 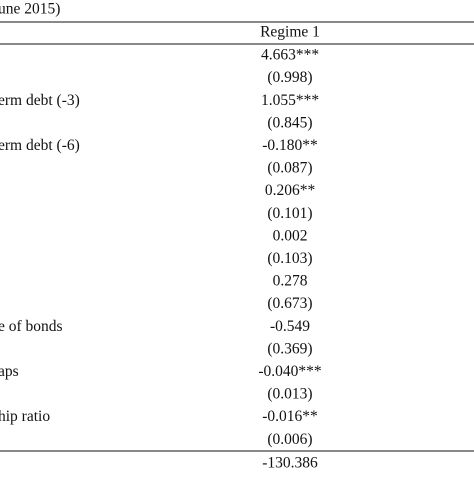 What do you see at coordinates (290, 190) in the screenshot?
I see `cell-value: 0.206**` at bounding box center [290, 190].